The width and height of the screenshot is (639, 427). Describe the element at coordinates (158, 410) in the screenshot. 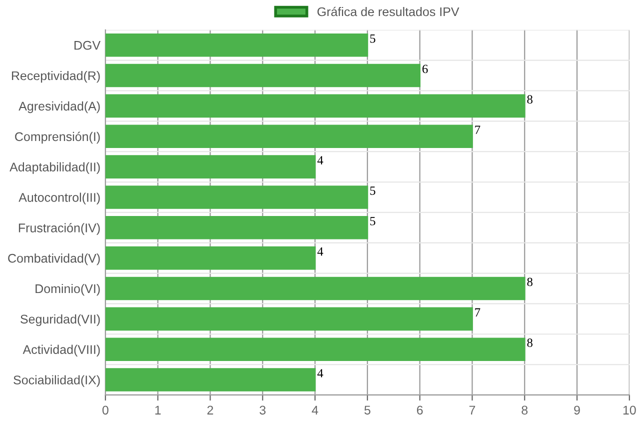

I see `x-tick-label: 1` at that location.